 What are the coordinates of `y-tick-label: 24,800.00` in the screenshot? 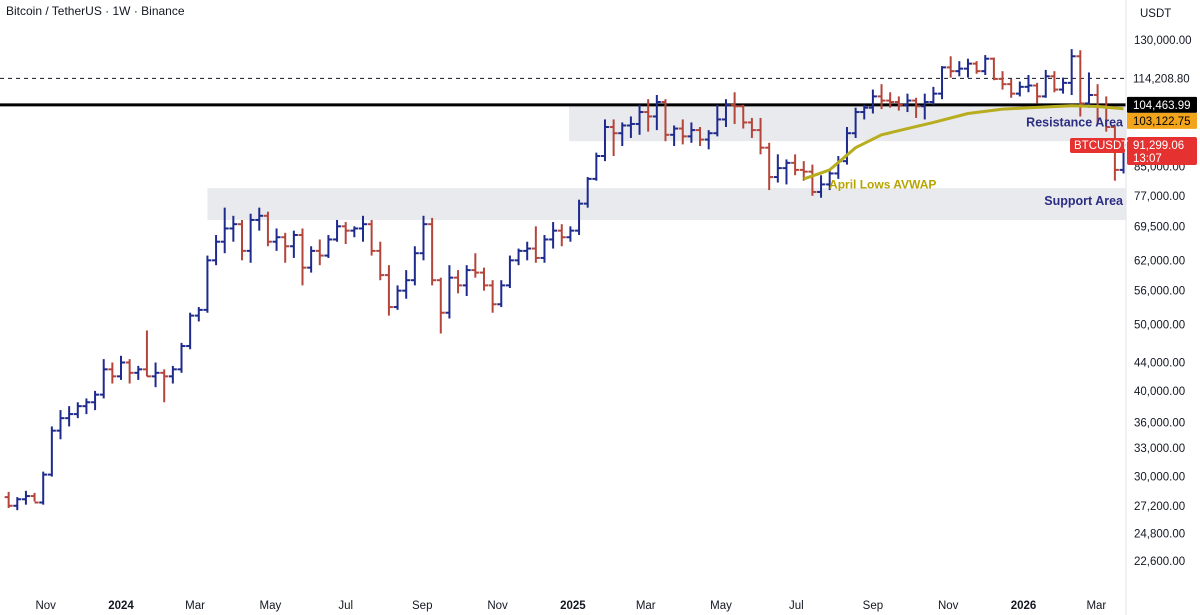 It's located at (1159, 534).